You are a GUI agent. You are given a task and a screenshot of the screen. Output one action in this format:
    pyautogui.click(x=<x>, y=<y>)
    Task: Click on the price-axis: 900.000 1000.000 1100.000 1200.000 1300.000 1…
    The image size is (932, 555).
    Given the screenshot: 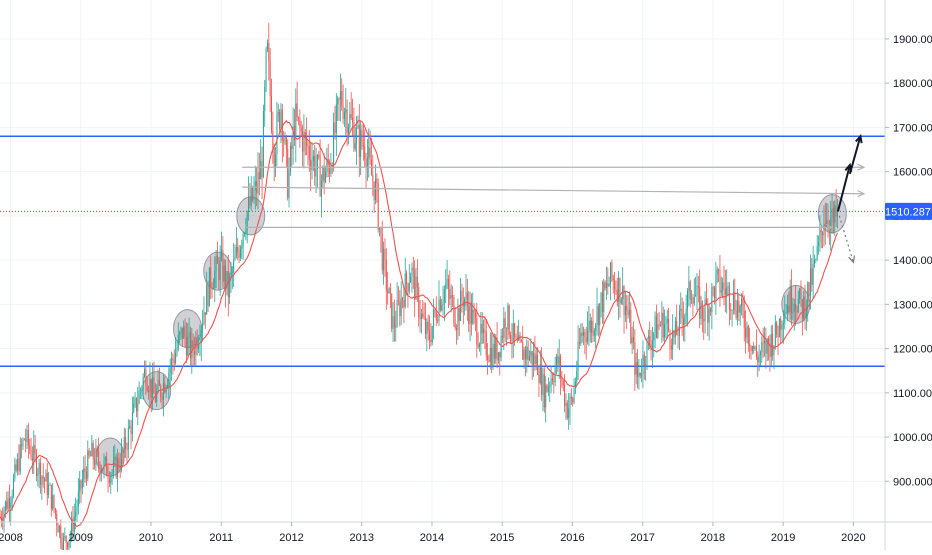 What is the action you would take?
    pyautogui.click(x=908, y=261)
    